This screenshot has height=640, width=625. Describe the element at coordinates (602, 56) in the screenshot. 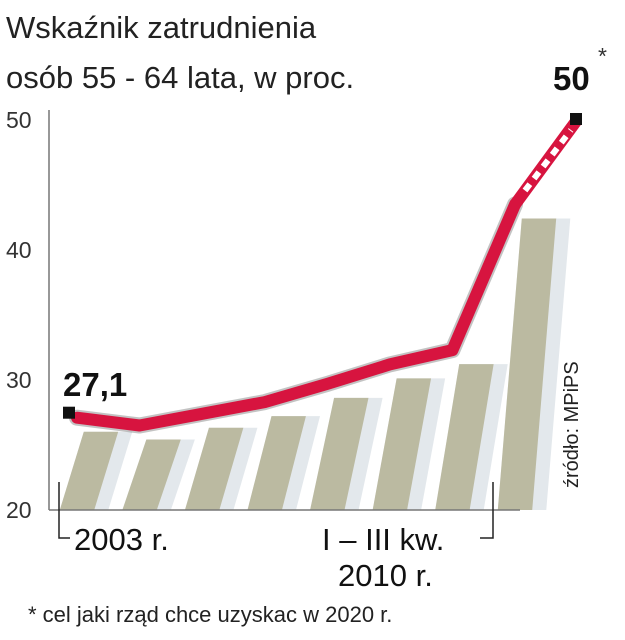

I see `target-asterisk: *` at that location.